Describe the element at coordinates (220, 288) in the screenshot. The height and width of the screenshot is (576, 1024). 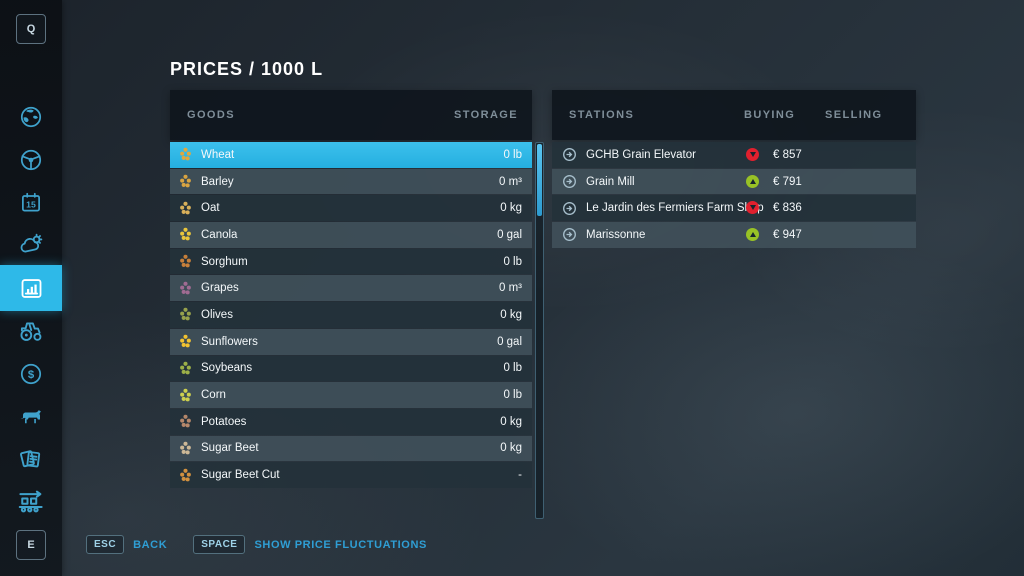
I see `goods-name: Grapes` at that location.